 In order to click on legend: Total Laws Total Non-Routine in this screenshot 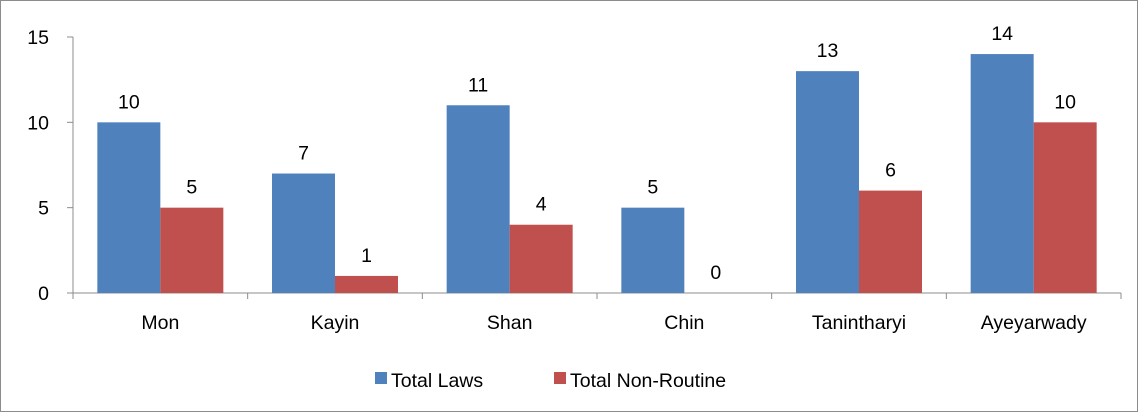, I will do `click(550, 381)`.